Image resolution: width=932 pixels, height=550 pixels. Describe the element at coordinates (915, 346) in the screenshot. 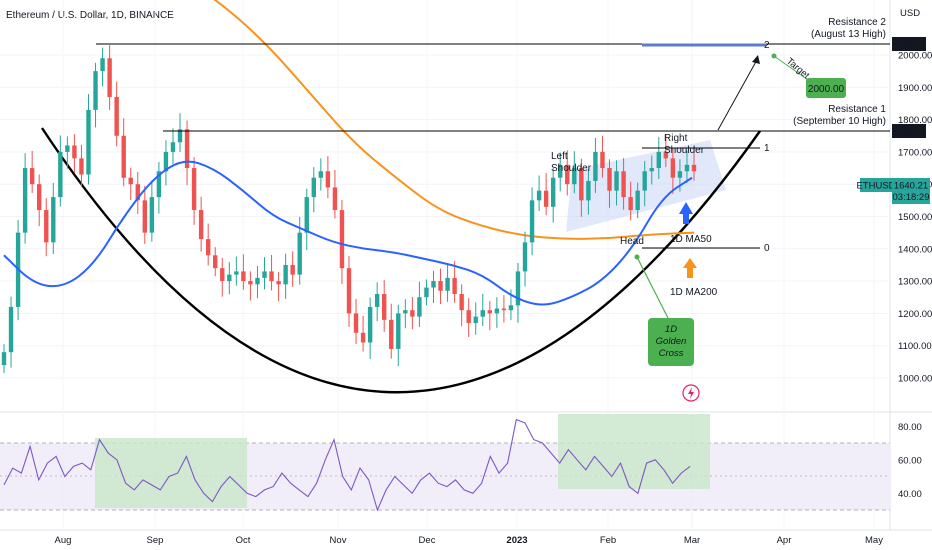

I see `price-tick-label: 1100.00` at that location.